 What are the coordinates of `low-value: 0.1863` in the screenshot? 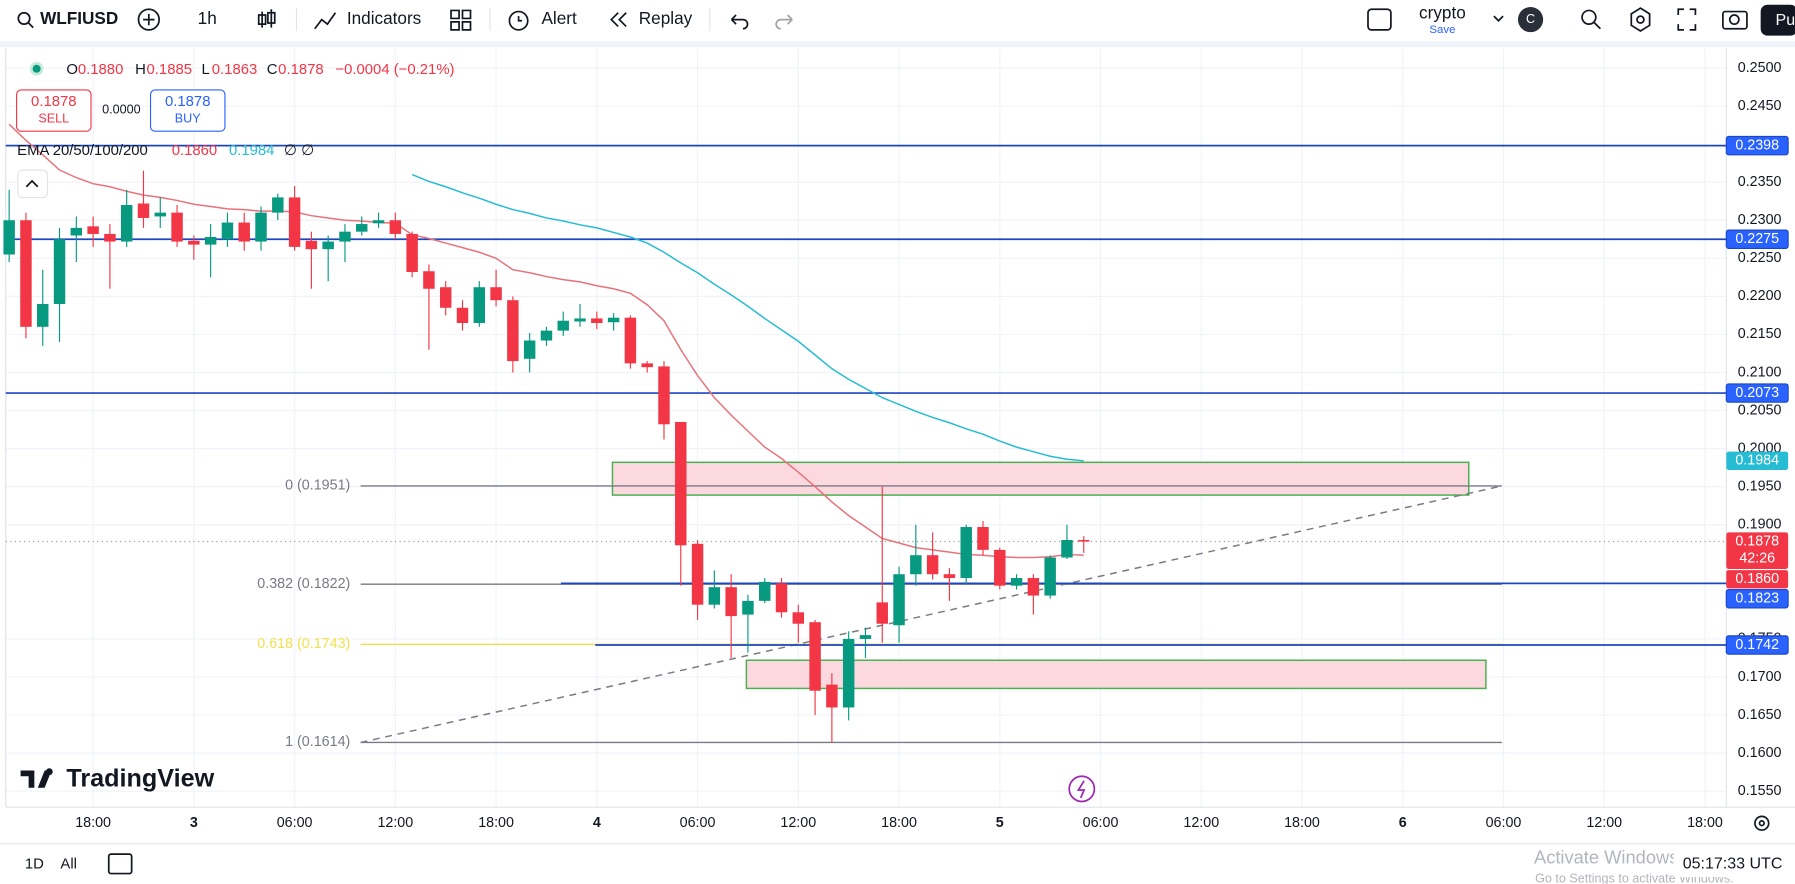 It's located at (235, 70).